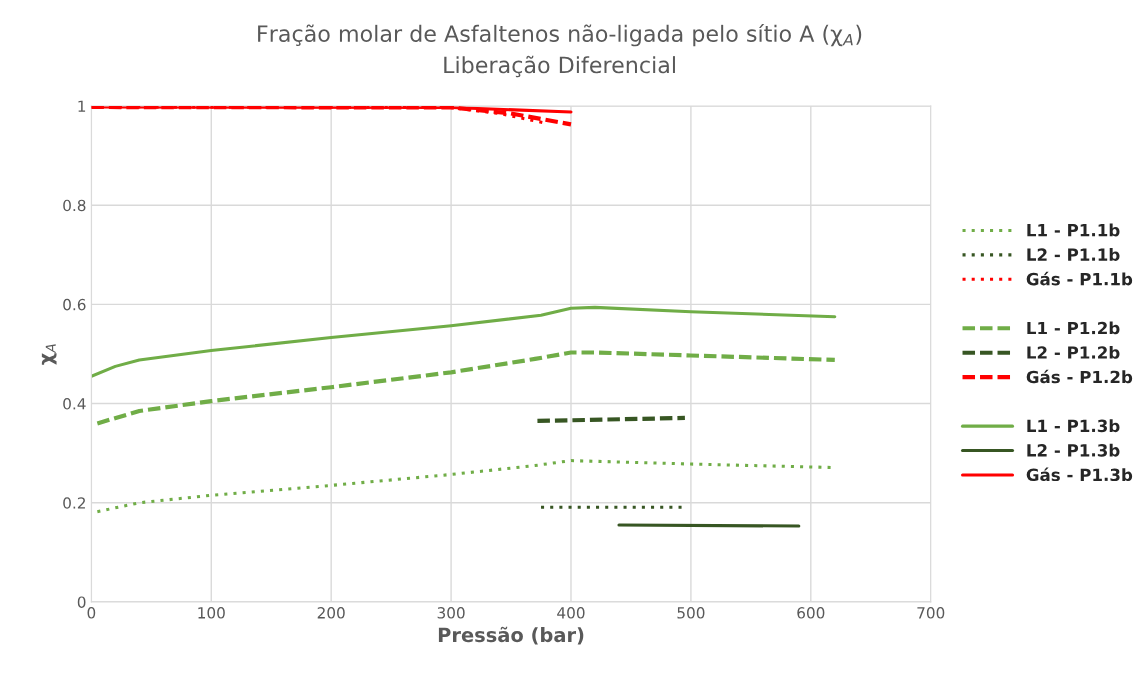 The height and width of the screenshot is (684, 1142). What do you see at coordinates (1073, 450) in the screenshot?
I see `legend-label: L2 - P1.3b` at bounding box center [1073, 450].